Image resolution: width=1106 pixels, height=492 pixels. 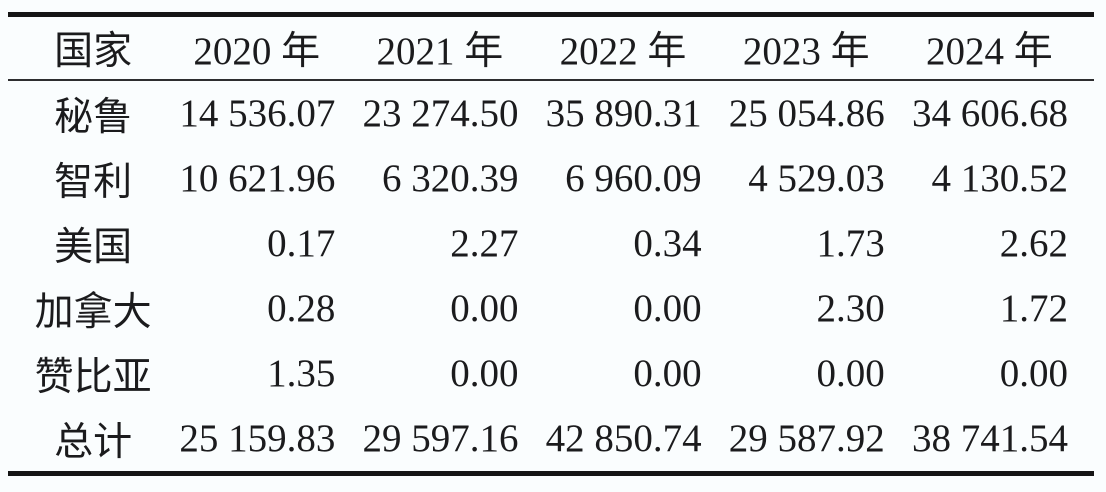 I want to click on cell-value: 1.35, so click(x=301, y=373).